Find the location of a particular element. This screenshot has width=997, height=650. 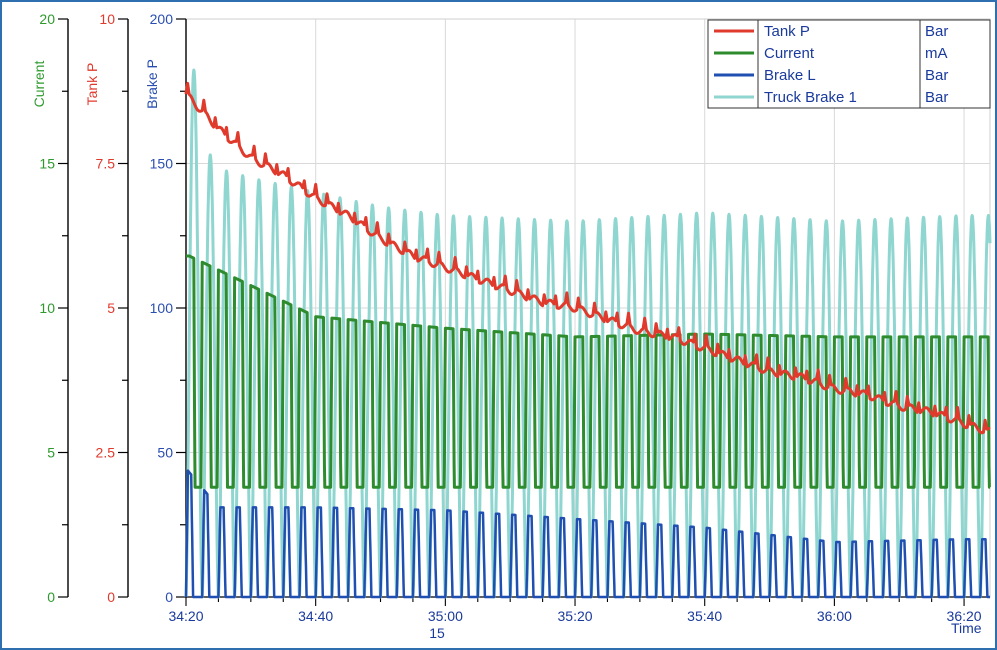

legend-entry-unit: mA is located at coordinates (936, 53).